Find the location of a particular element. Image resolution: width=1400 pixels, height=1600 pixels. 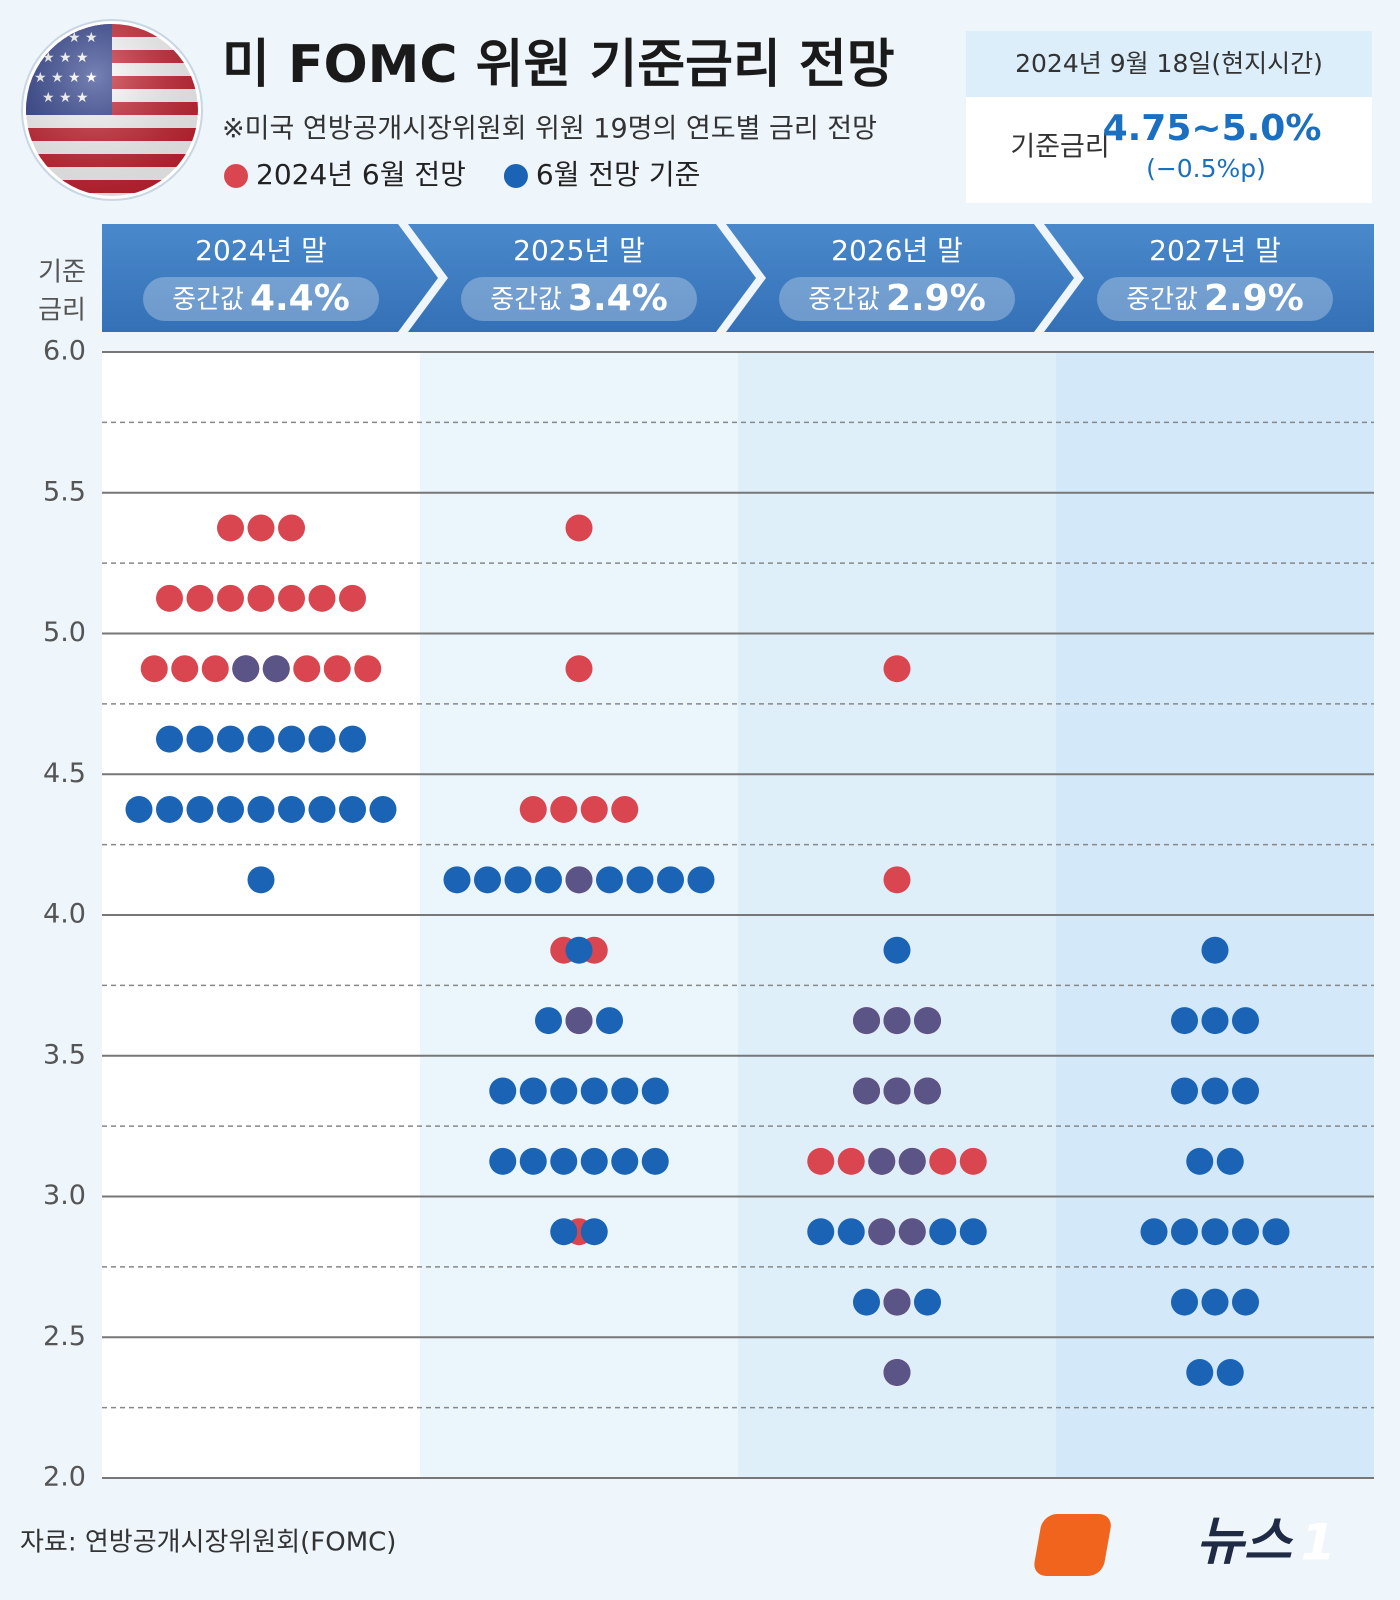

legend-label: 2024년 6월 전망 is located at coordinates (361, 174).